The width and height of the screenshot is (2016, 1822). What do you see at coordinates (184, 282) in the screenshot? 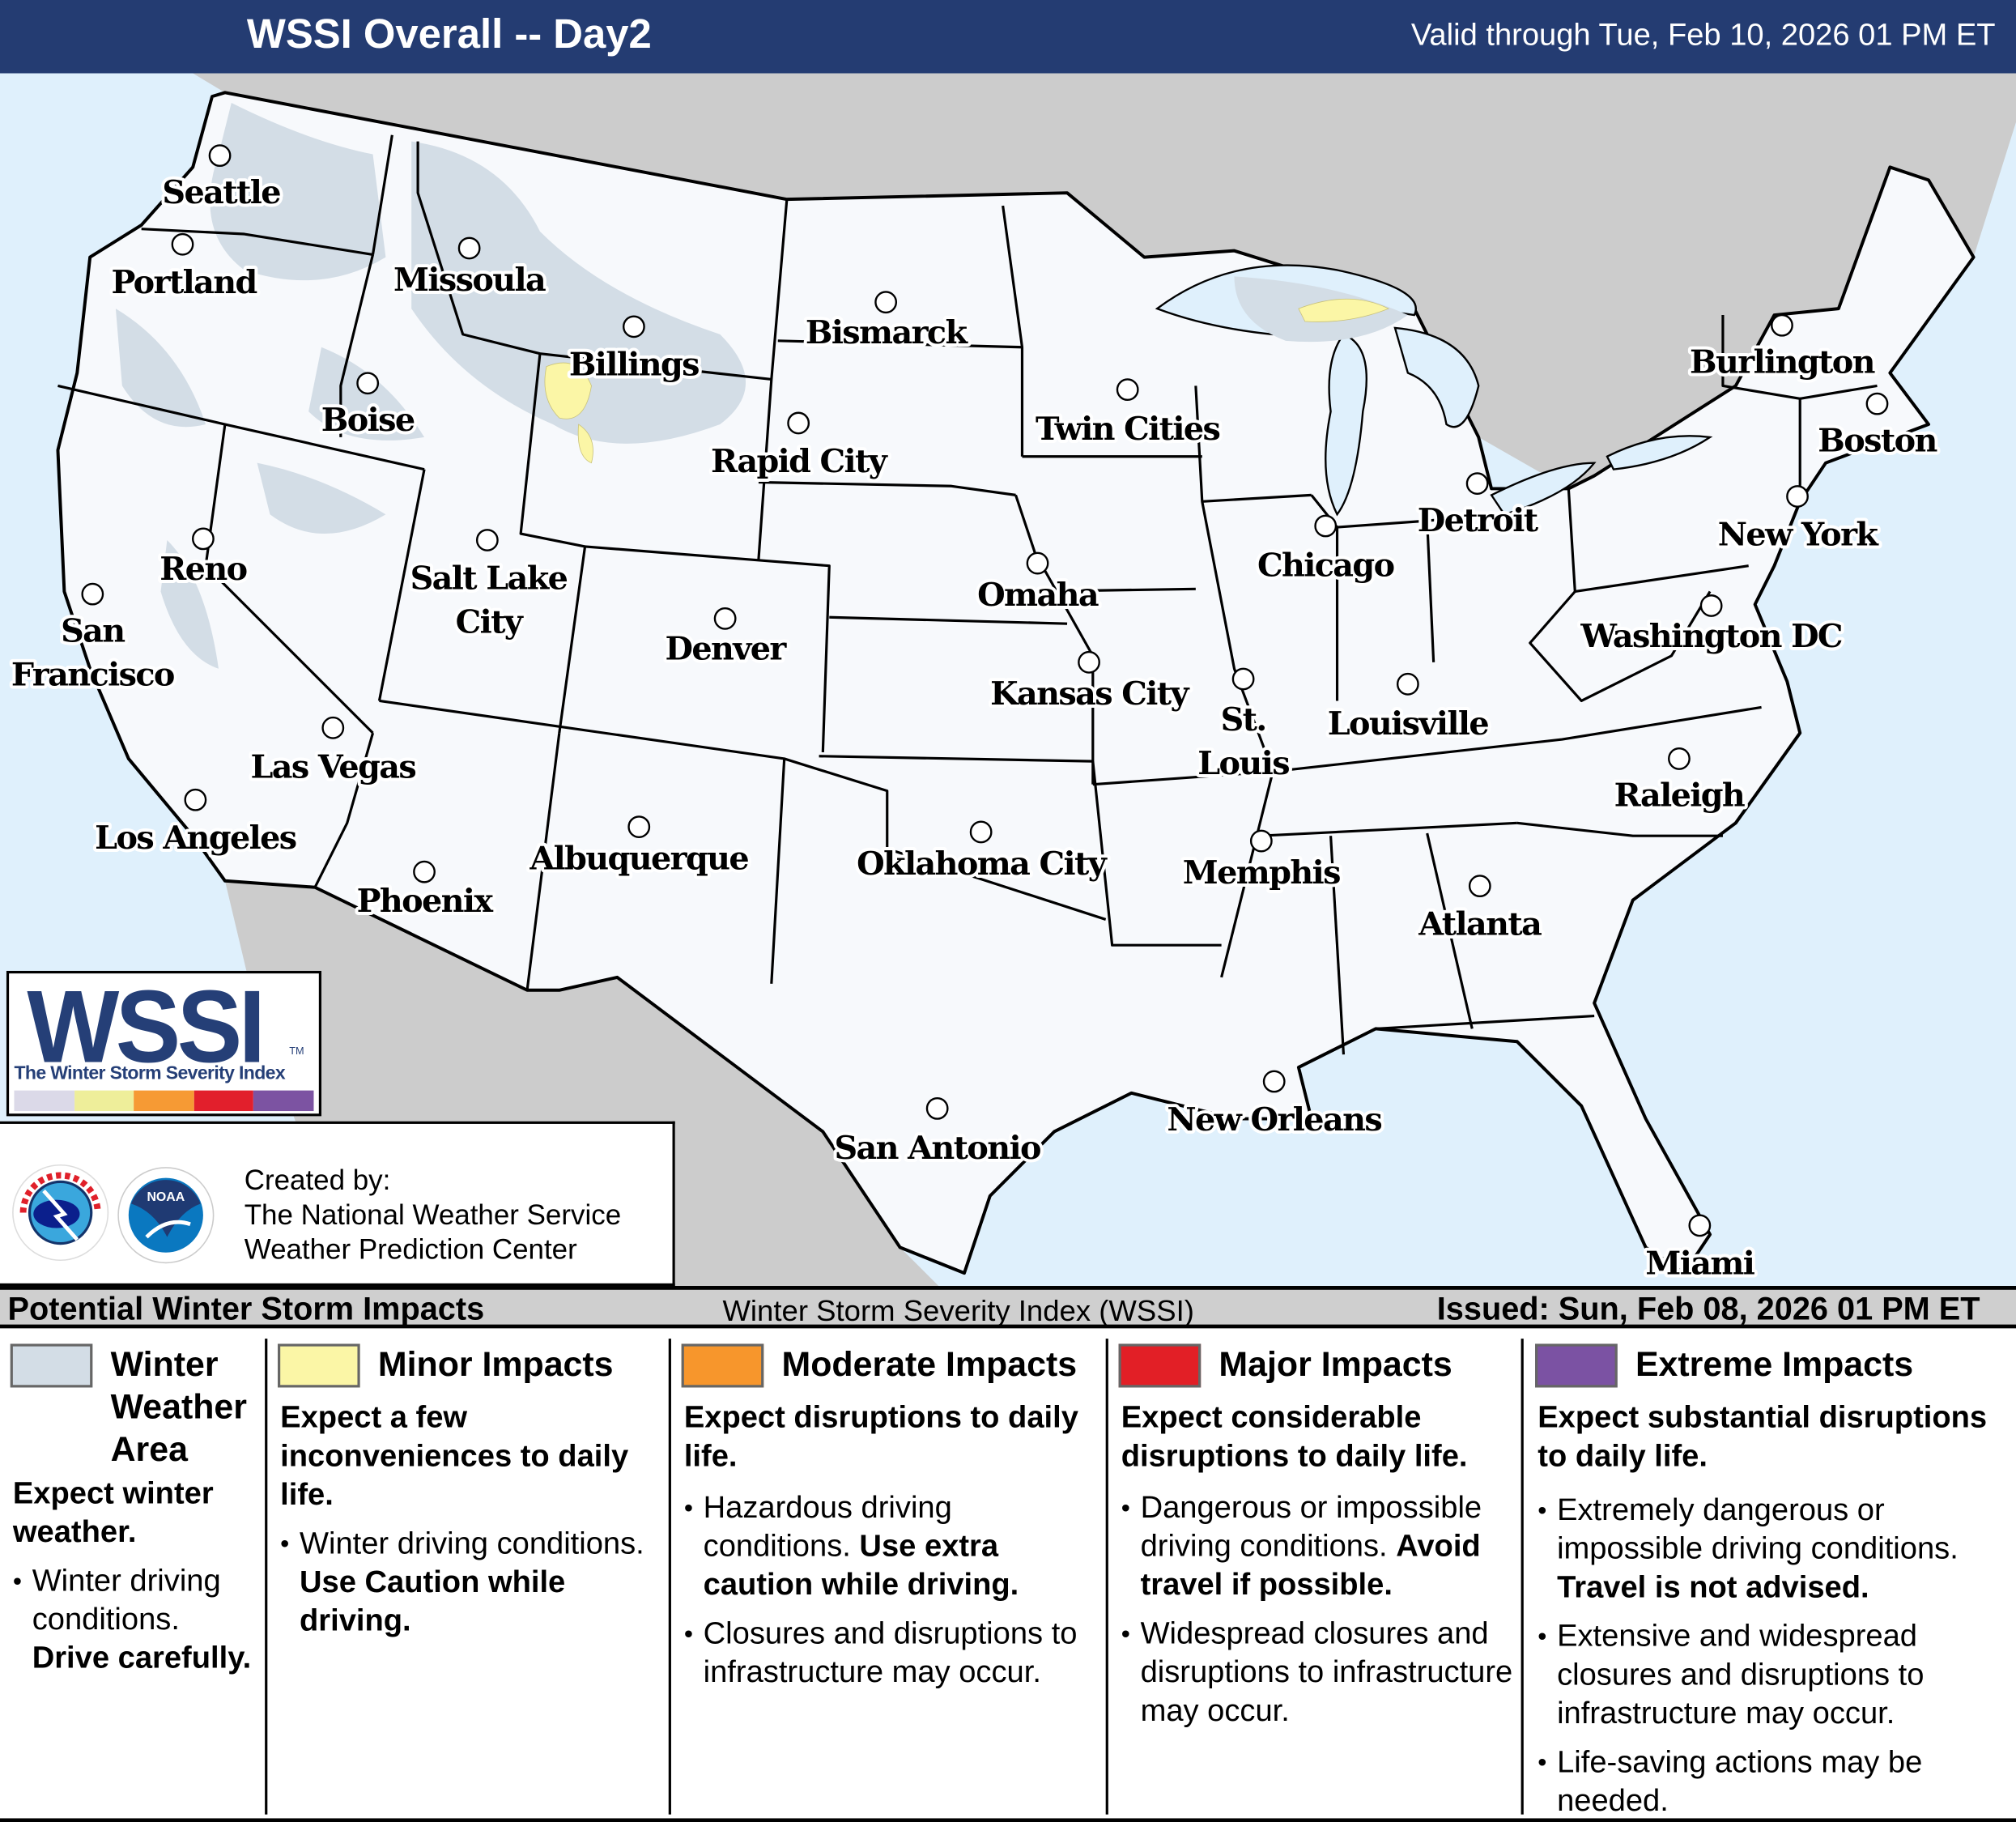
I see `city-label: Portland` at bounding box center [184, 282].